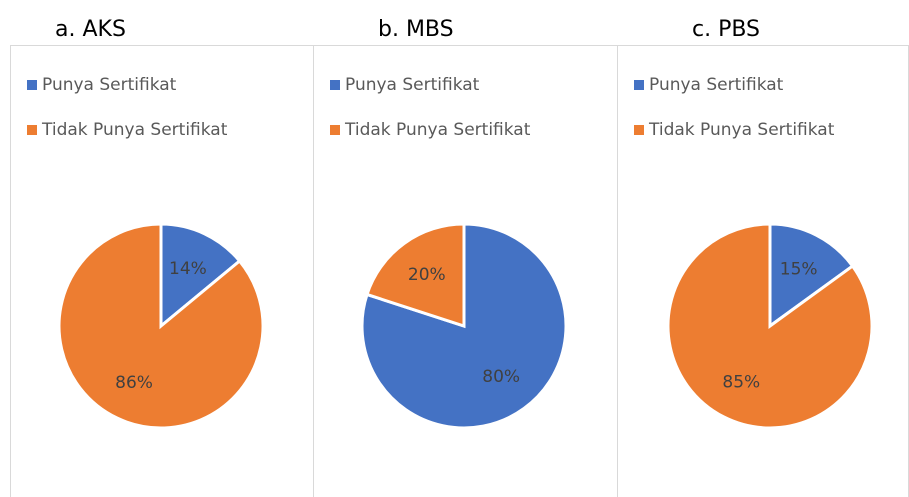 The width and height of the screenshot is (909, 497). Describe the element at coordinates (188, 269) in the screenshot. I see `data-label: 14%` at that location.